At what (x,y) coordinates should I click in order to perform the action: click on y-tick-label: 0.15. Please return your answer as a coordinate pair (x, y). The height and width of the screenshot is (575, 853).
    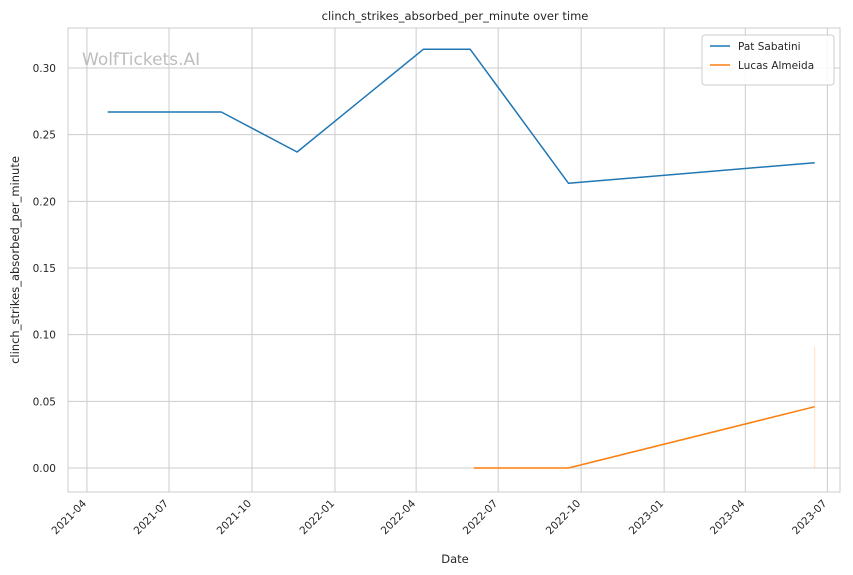
    Looking at the image, I should click on (44, 269).